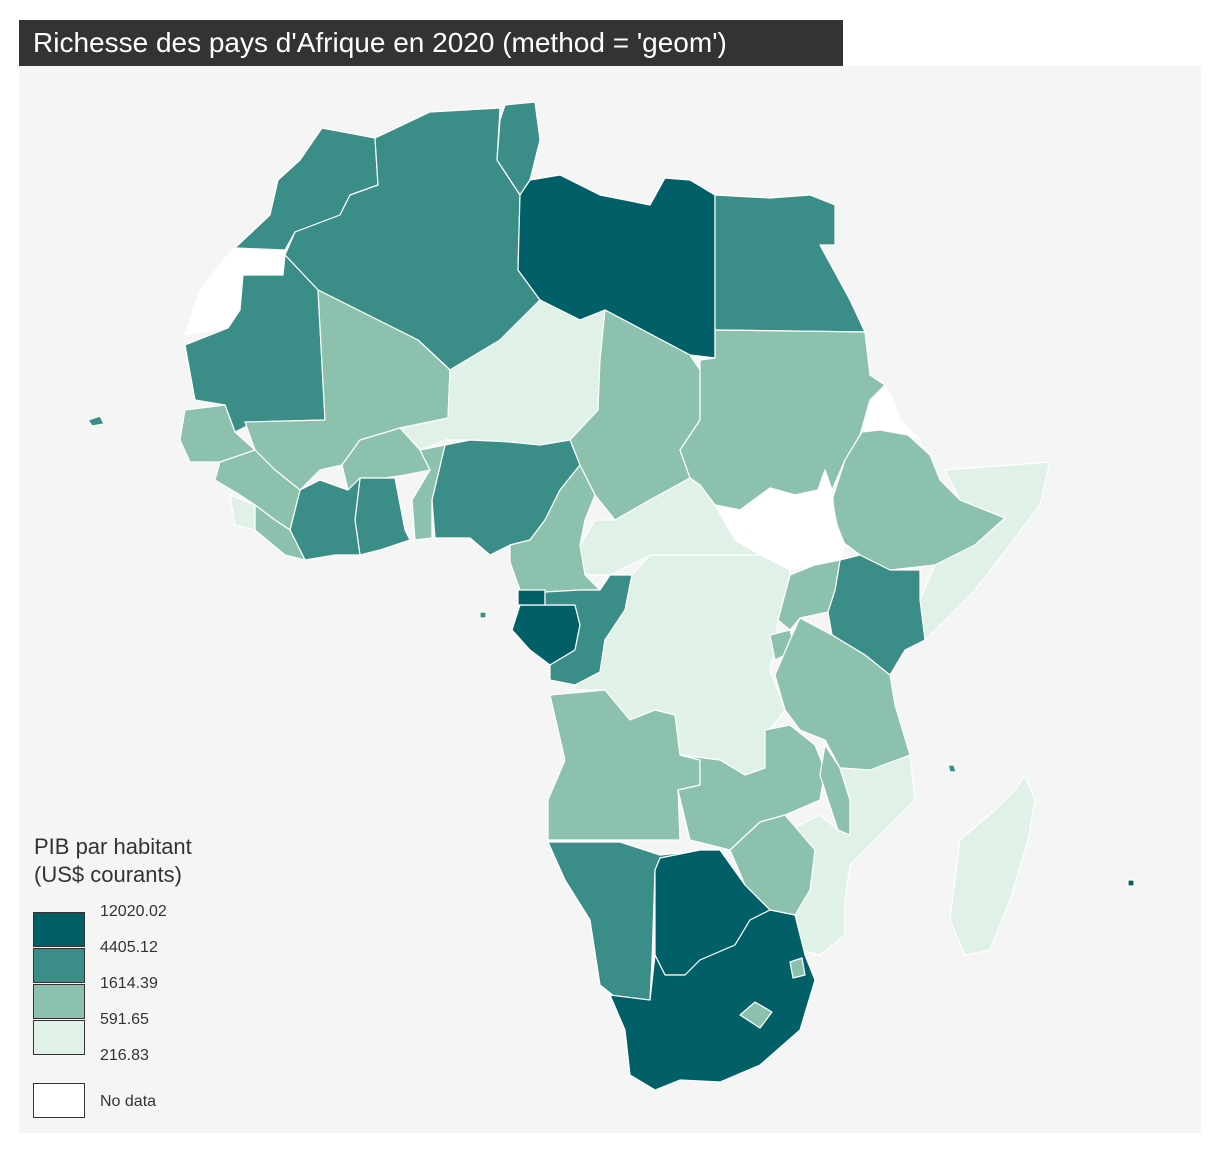  I want to click on country-egypt, so click(790, 263).